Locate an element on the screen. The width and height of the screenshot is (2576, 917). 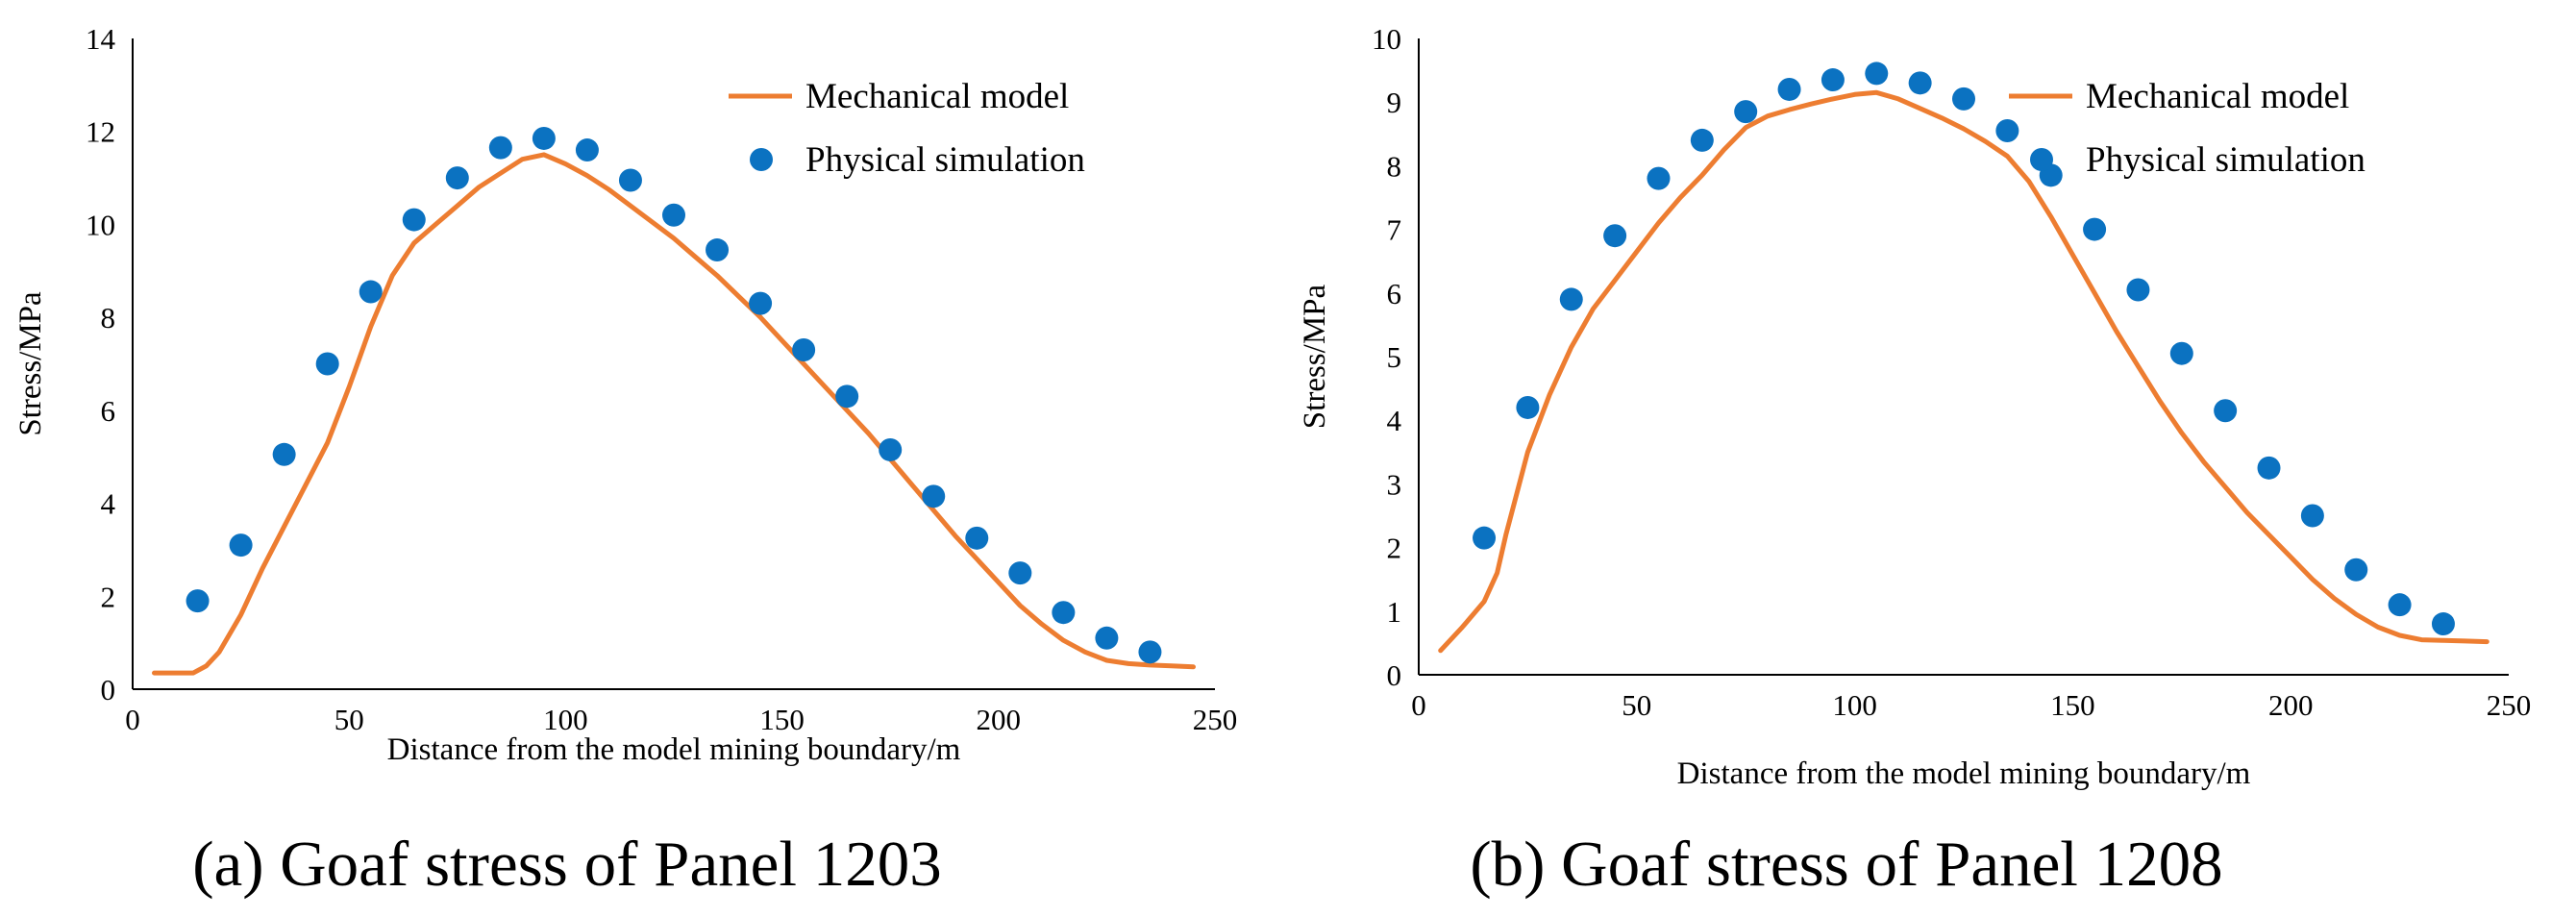
y-tick-label: 9 is located at coordinates (1395, 102).